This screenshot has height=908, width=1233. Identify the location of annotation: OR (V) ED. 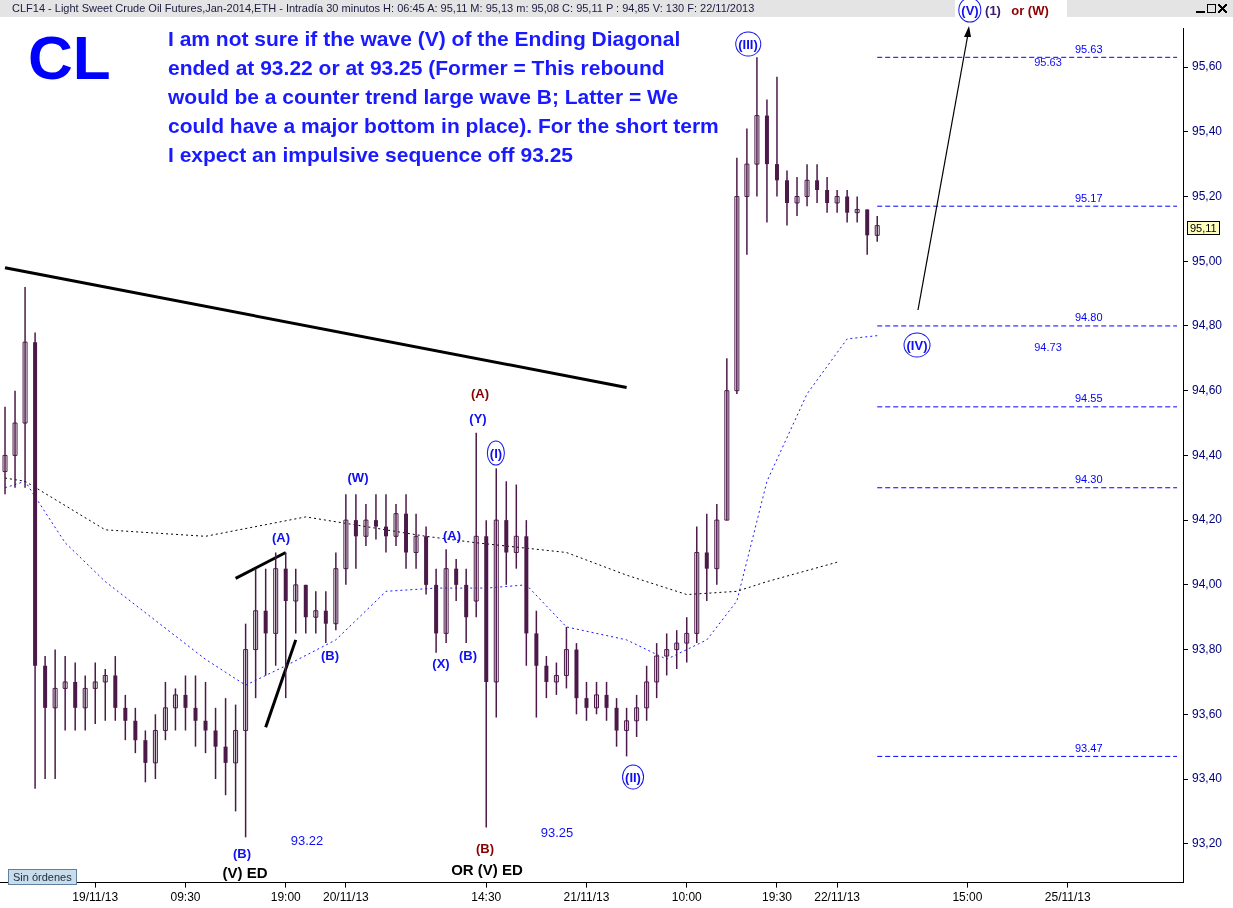
(487, 869).